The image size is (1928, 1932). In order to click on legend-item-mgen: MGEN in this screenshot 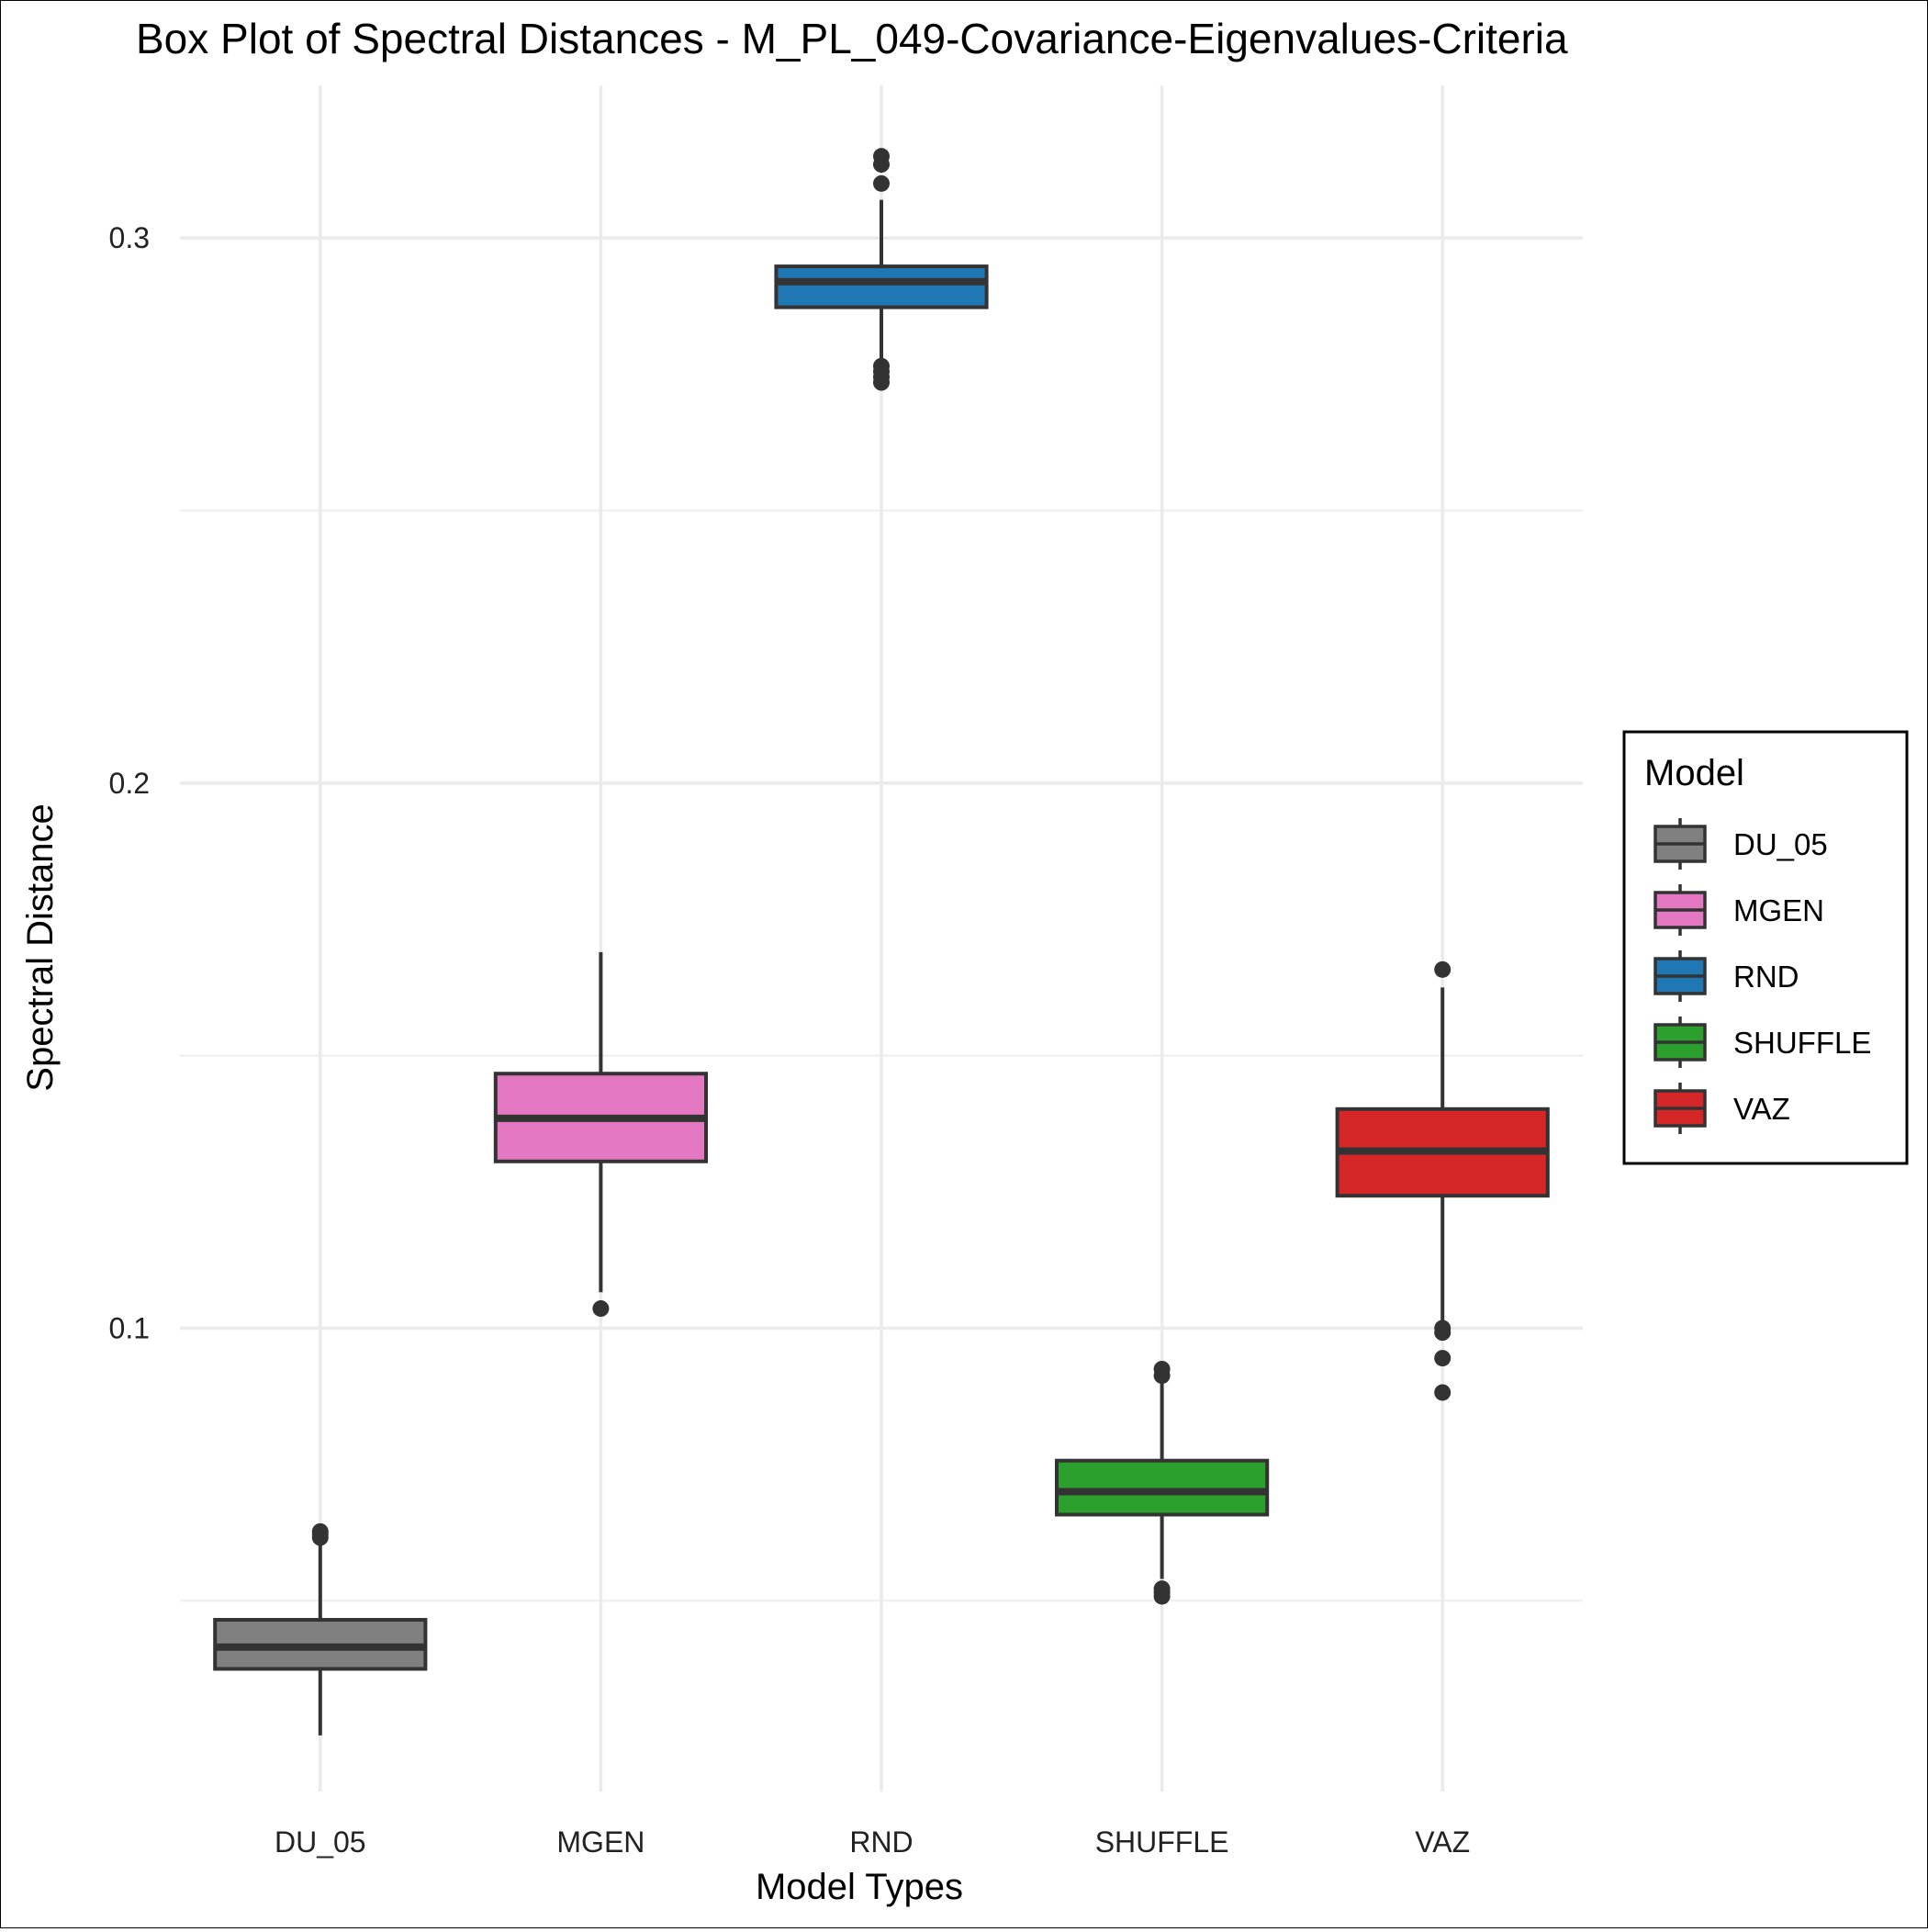, I will do `click(1738, 910)`.